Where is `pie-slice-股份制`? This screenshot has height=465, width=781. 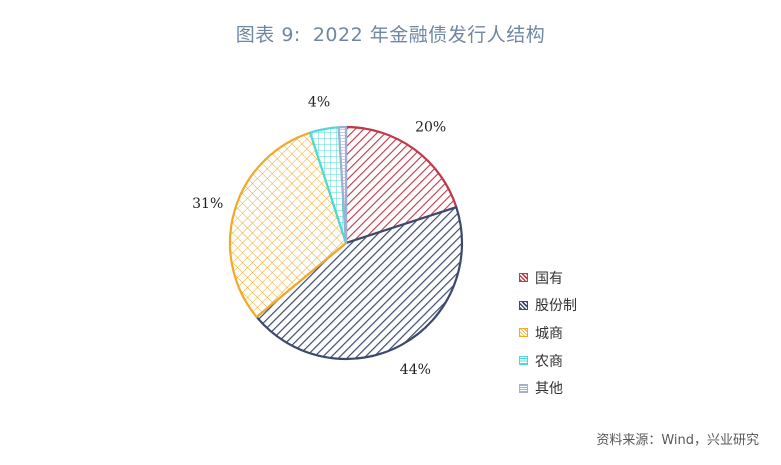
pie-slice-股份制 is located at coordinates (359, 283).